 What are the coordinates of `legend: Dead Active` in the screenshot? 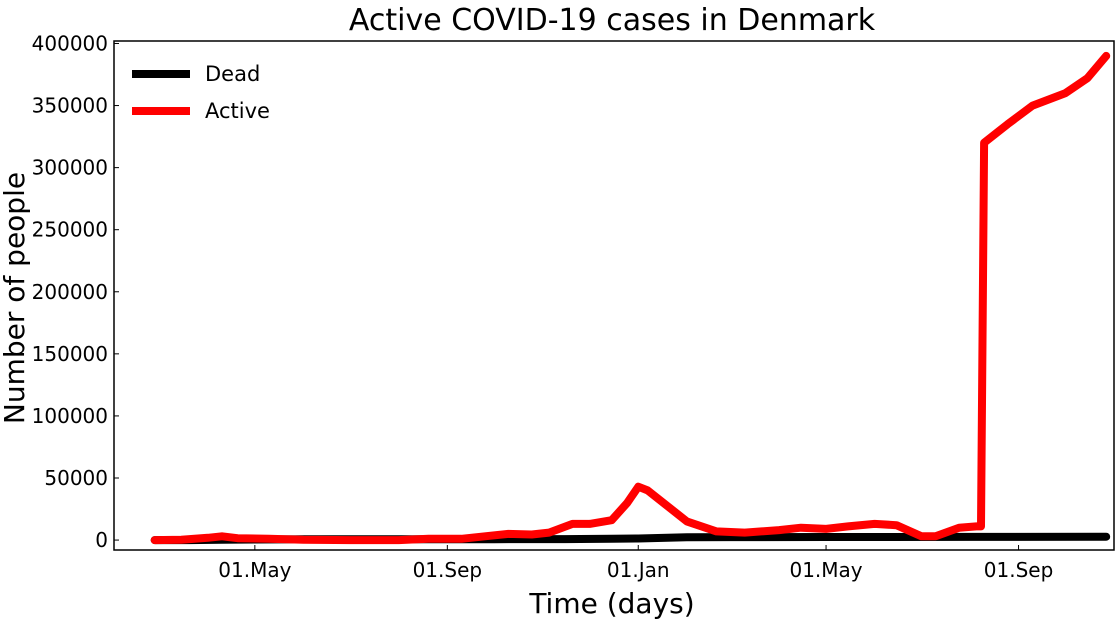 It's located at (201, 92).